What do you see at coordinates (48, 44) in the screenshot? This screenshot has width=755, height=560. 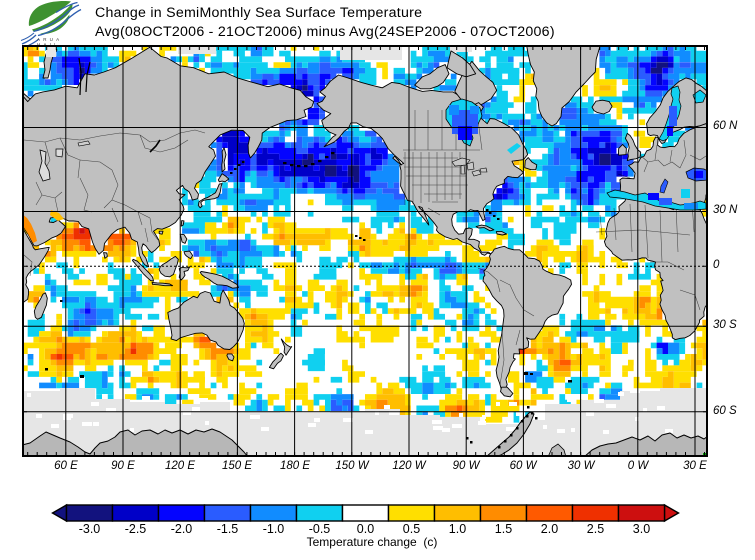 I see `svg-text: HAIL` at bounding box center [48, 44].